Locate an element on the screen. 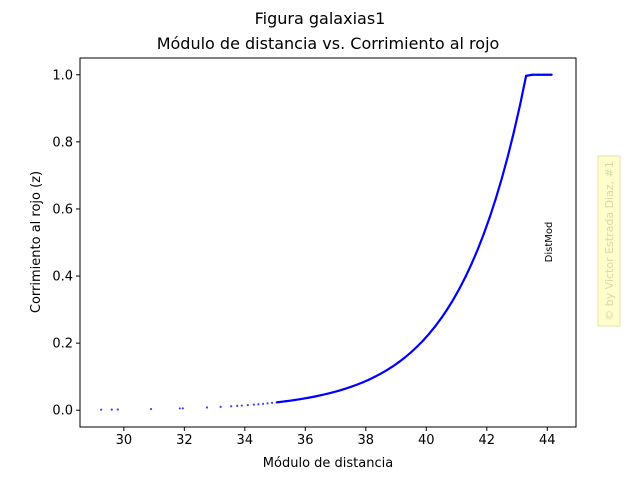 The height and width of the screenshot is (480, 640). y-axis-ticks: 0.0 0.2 0.4 0.6 0.8 1.0 is located at coordinates (66, 243).